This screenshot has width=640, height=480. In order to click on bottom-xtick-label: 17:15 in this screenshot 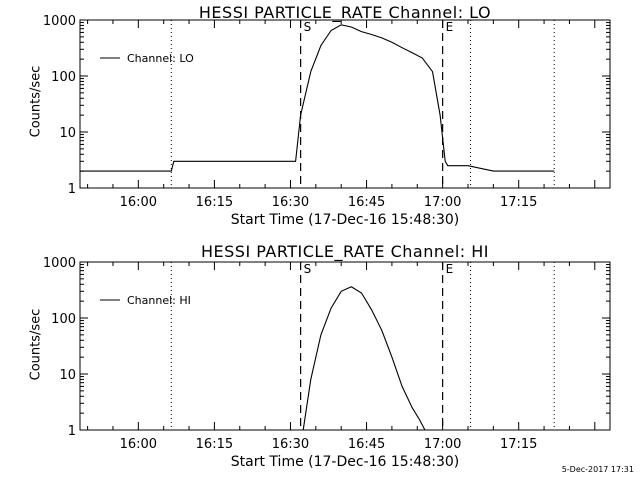, I will do `click(518, 444)`.